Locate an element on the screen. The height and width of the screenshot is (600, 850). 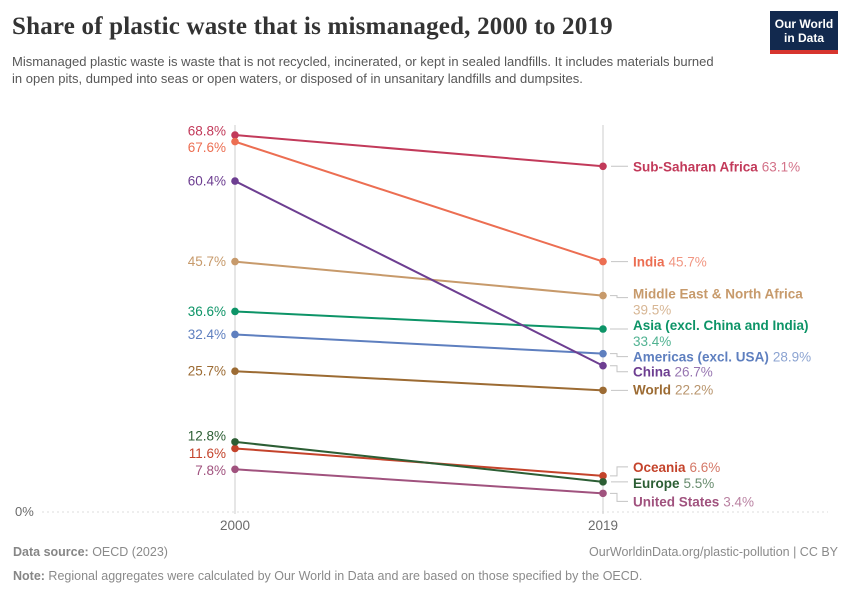
series-line-sub-saharan-africa is located at coordinates (419, 151).